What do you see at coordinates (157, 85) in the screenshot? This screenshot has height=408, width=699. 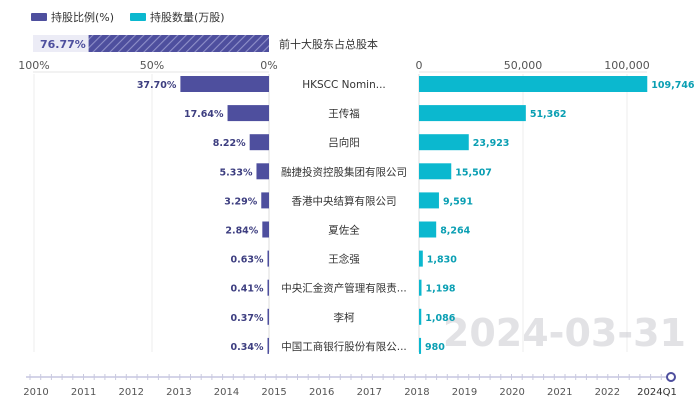 I see `ratio-label: 37.70%` at bounding box center [157, 85].